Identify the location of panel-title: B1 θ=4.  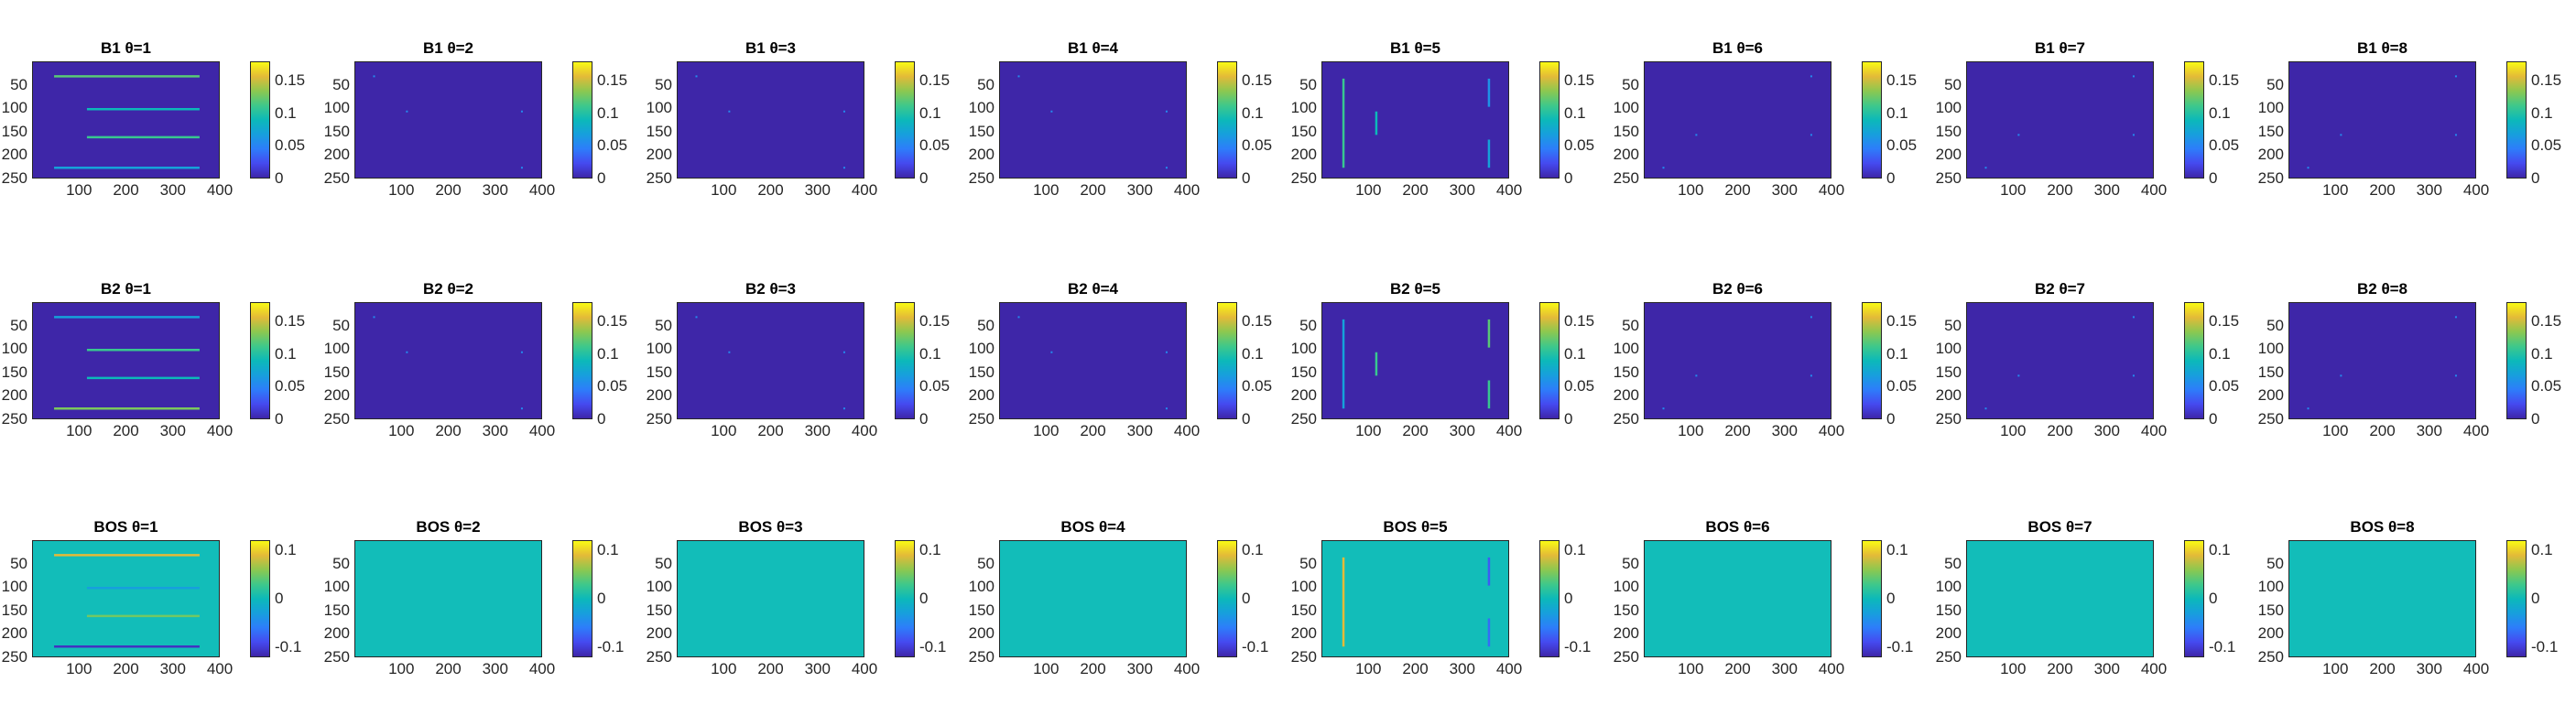
(1093, 48).